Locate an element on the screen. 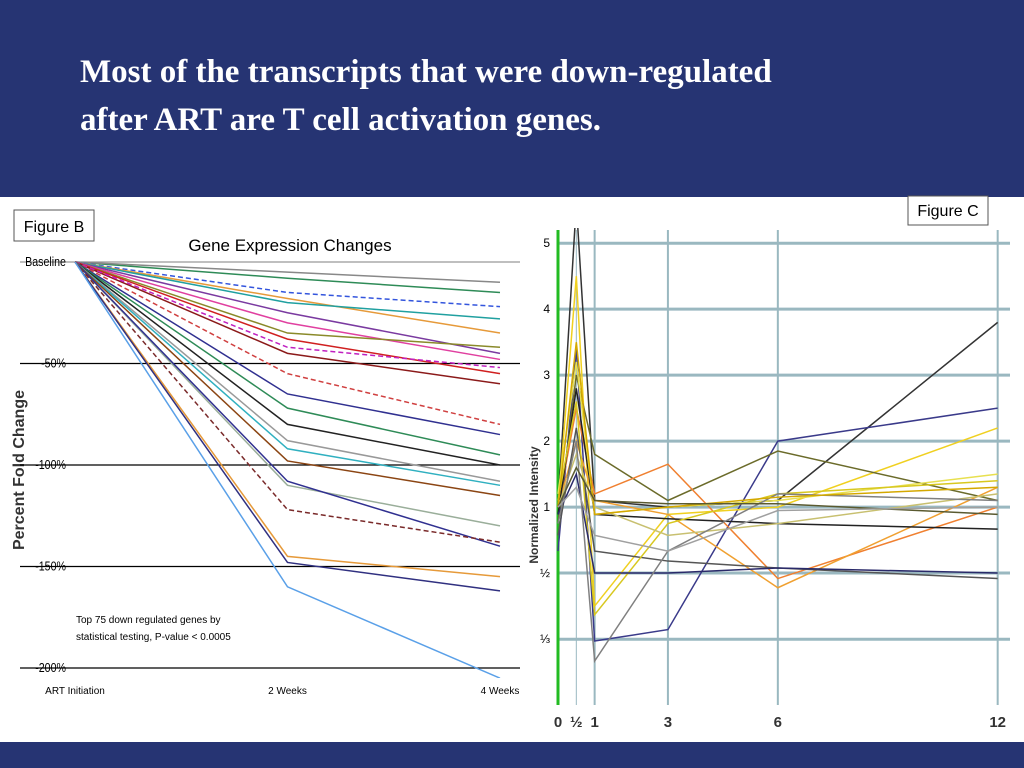 The image size is (1024, 768). y-tick-label: 1 is located at coordinates (546, 507).